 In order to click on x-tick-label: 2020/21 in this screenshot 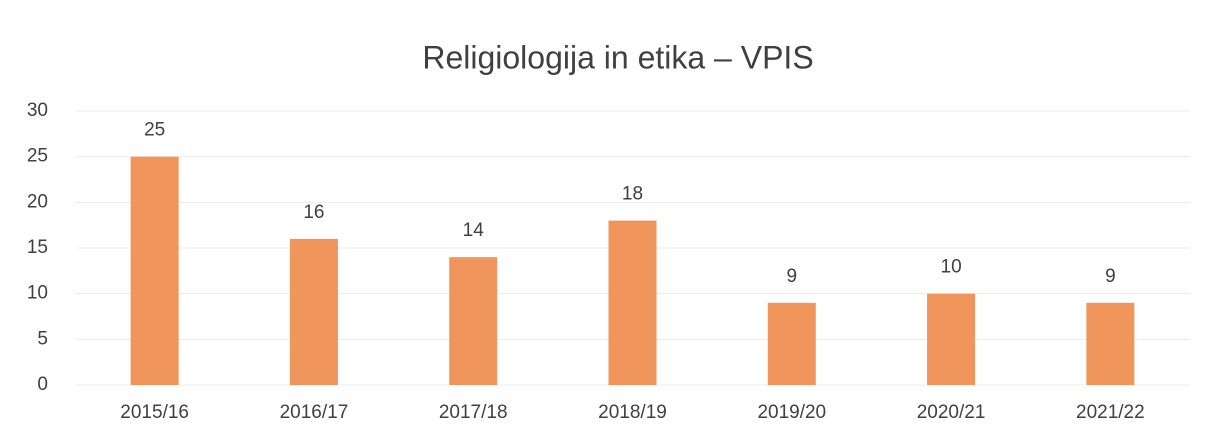, I will do `click(951, 412)`.